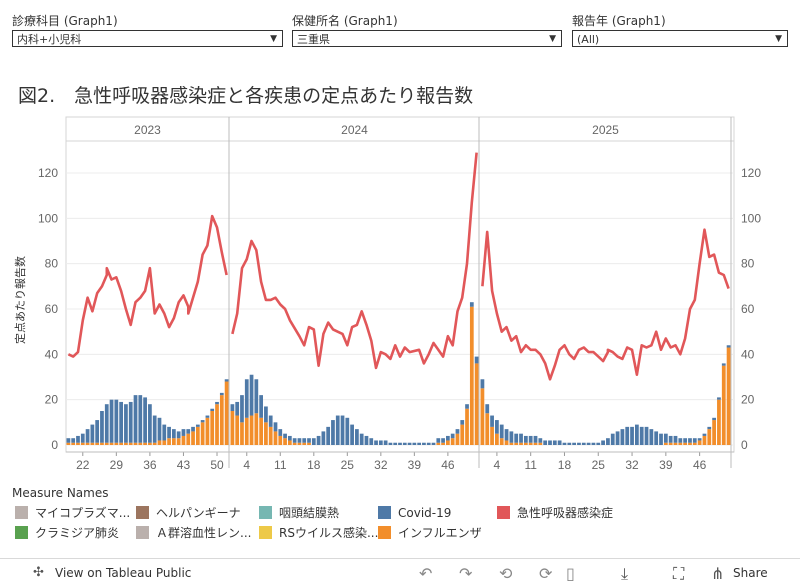 The image size is (800, 588). I want to click on x-tick-label: 22, so click(83, 465).